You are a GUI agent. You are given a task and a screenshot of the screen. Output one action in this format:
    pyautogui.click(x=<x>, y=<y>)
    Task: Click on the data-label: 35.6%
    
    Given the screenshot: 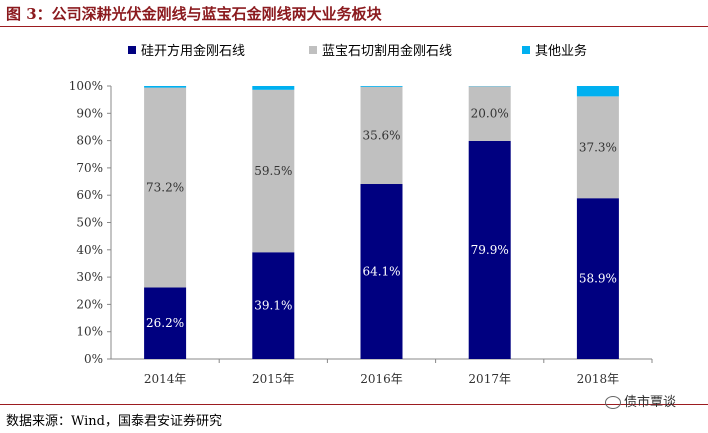 What is the action you would take?
    pyautogui.click(x=381, y=135)
    